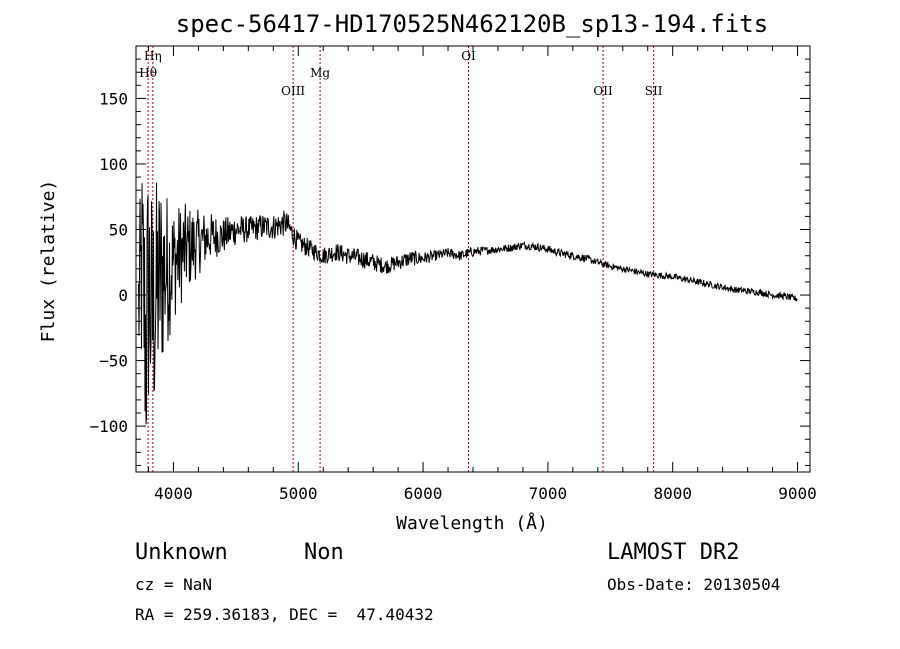 The image size is (900, 649). What do you see at coordinates (320, 73) in the screenshot?
I see `spectral-line-label: Mg` at bounding box center [320, 73].